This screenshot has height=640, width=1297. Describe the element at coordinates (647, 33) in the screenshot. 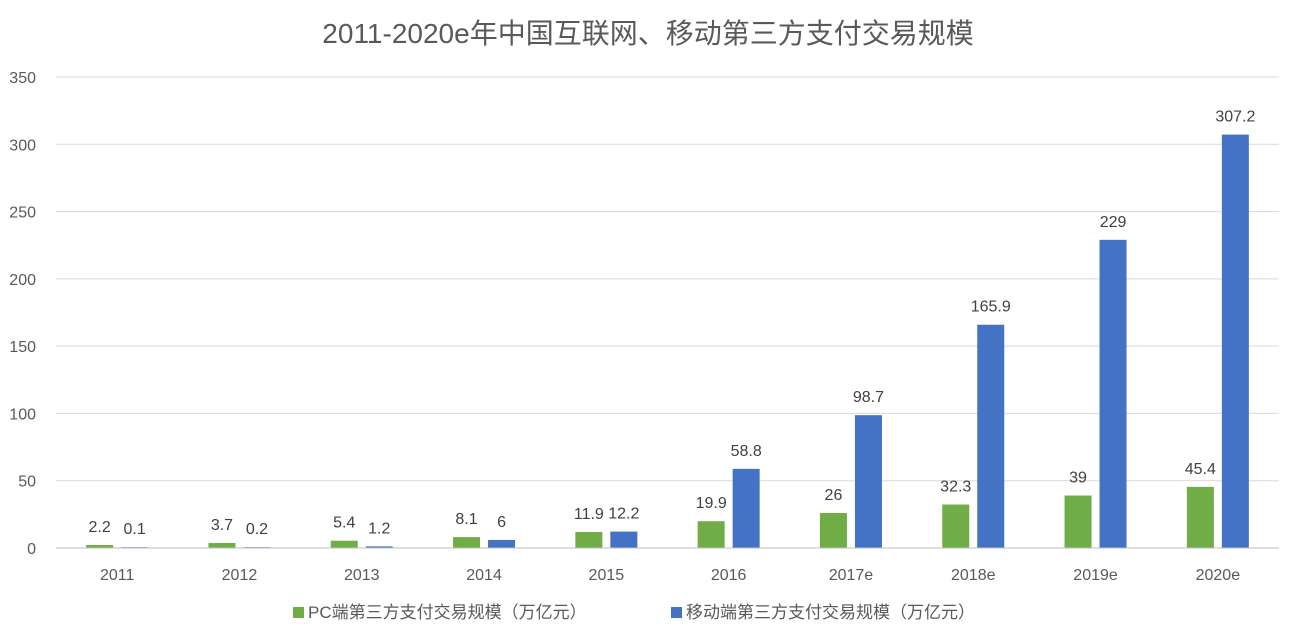

I see `chart-title: 2011-2020e年中国互联网、移动第三方支付交易规模` at that location.